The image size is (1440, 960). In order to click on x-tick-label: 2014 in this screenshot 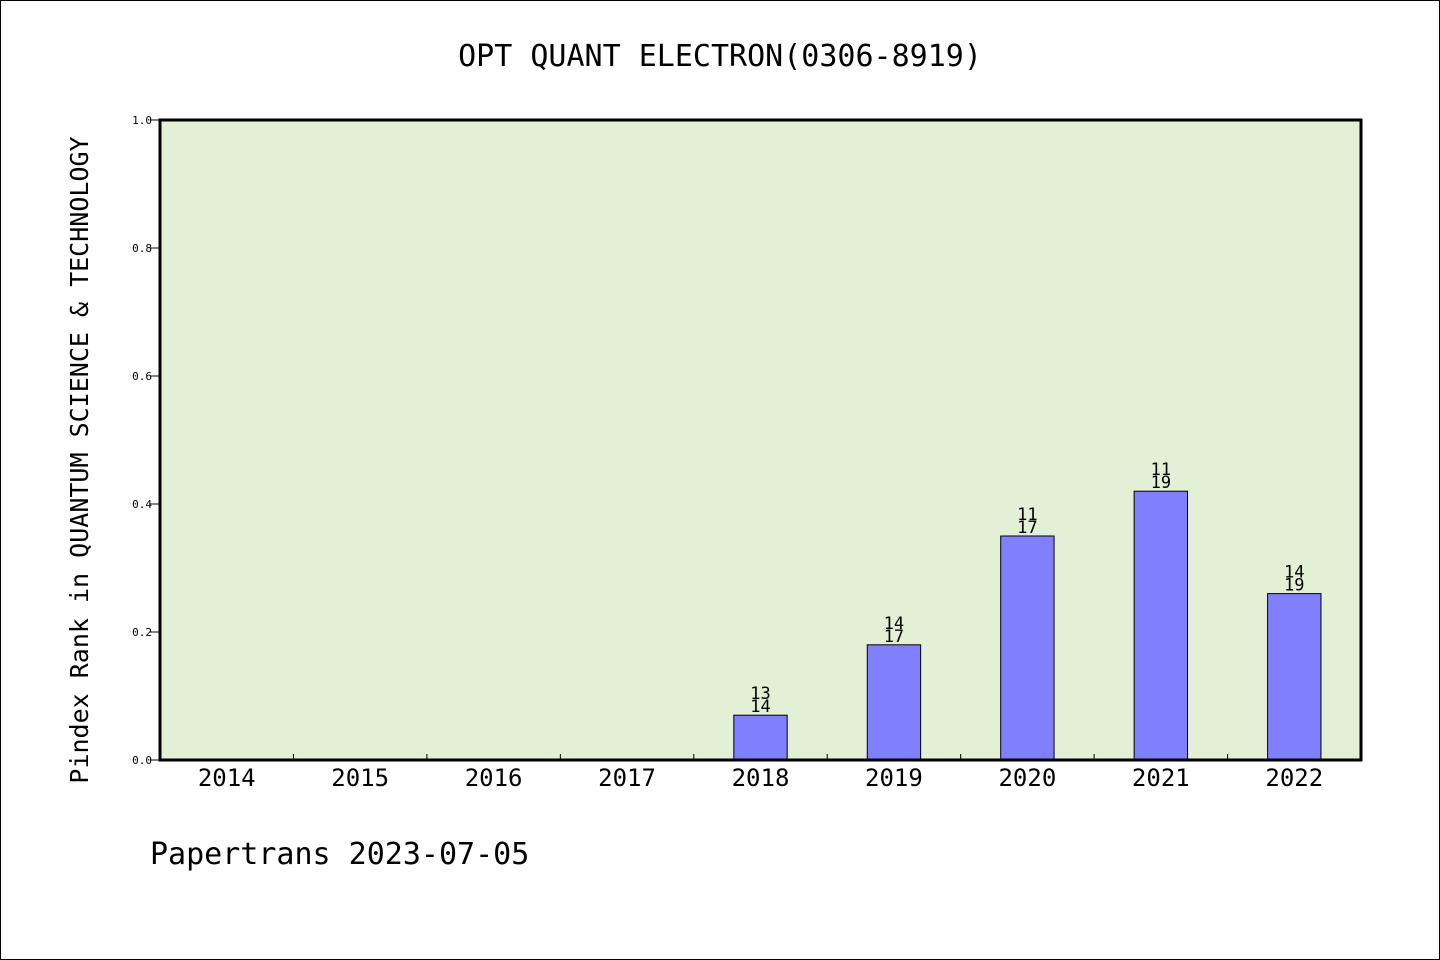, I will do `click(227, 778)`.